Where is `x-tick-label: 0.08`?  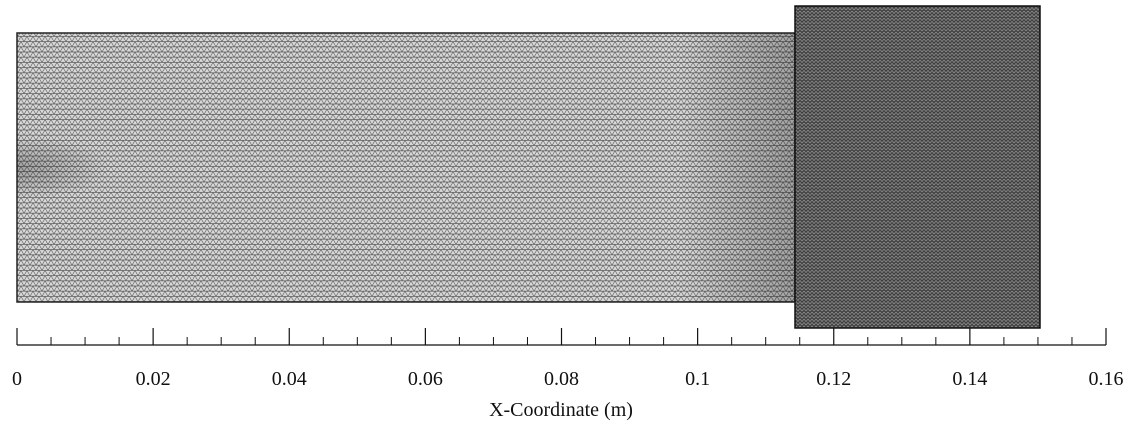 x-tick-label: 0.08 is located at coordinates (561, 379).